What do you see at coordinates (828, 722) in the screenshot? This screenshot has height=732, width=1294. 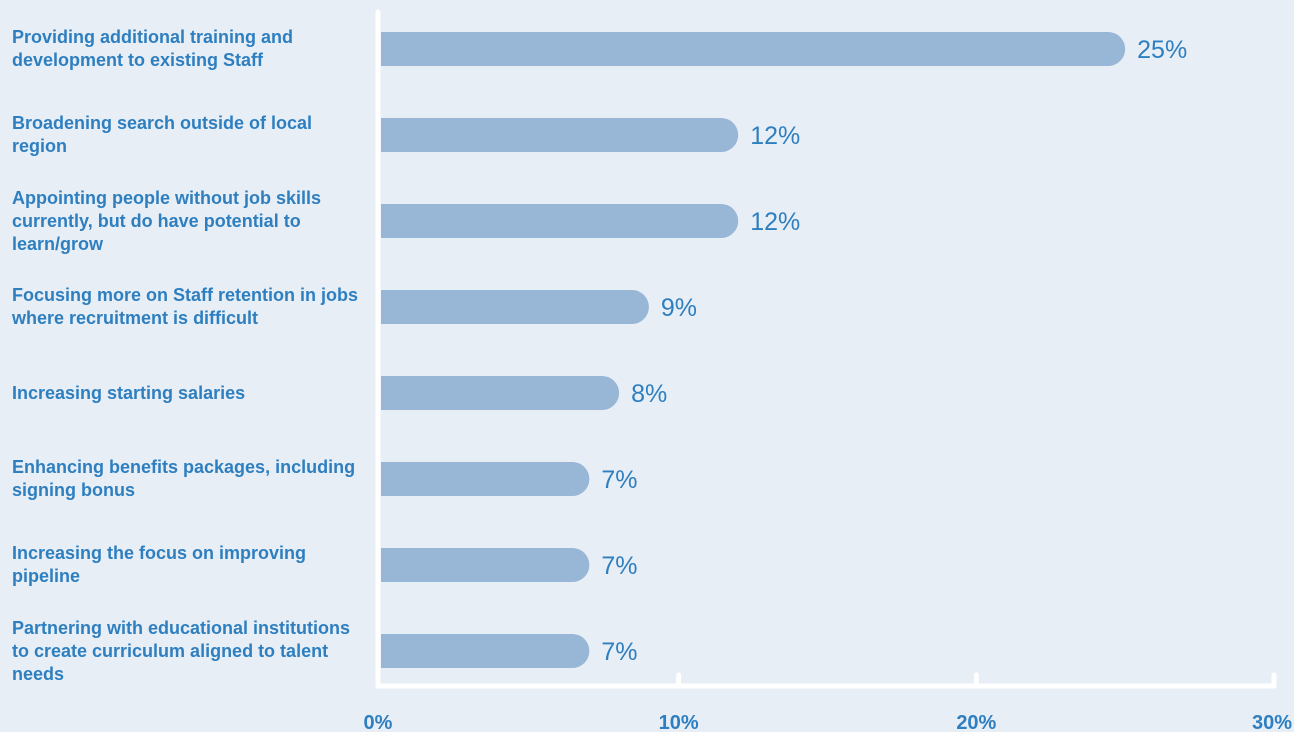 I see `x-tick-labels: 0% 10% 20% 30%` at bounding box center [828, 722].